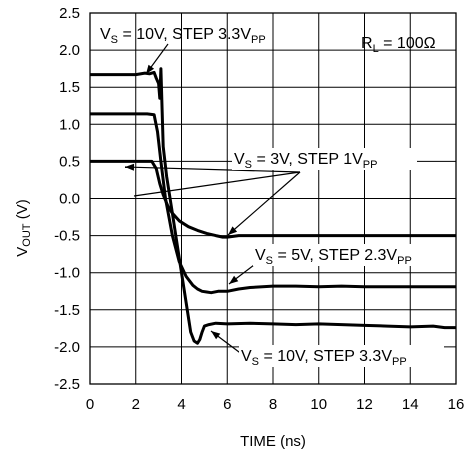  Describe the element at coordinates (212, 169) in the screenshot. I see `arrow-mid-left` at that location.